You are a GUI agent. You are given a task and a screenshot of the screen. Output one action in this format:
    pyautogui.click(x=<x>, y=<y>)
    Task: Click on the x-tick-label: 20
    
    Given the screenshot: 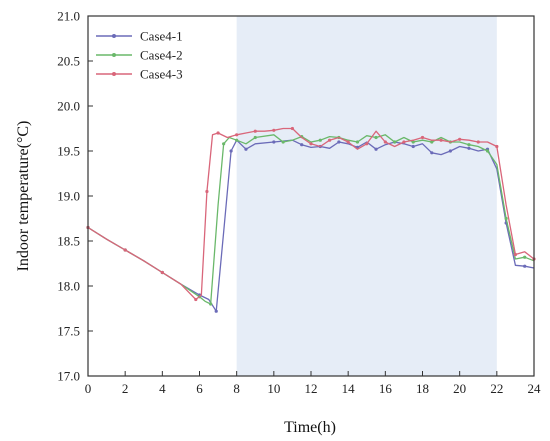 What is the action you would take?
    pyautogui.click(x=459, y=388)
    